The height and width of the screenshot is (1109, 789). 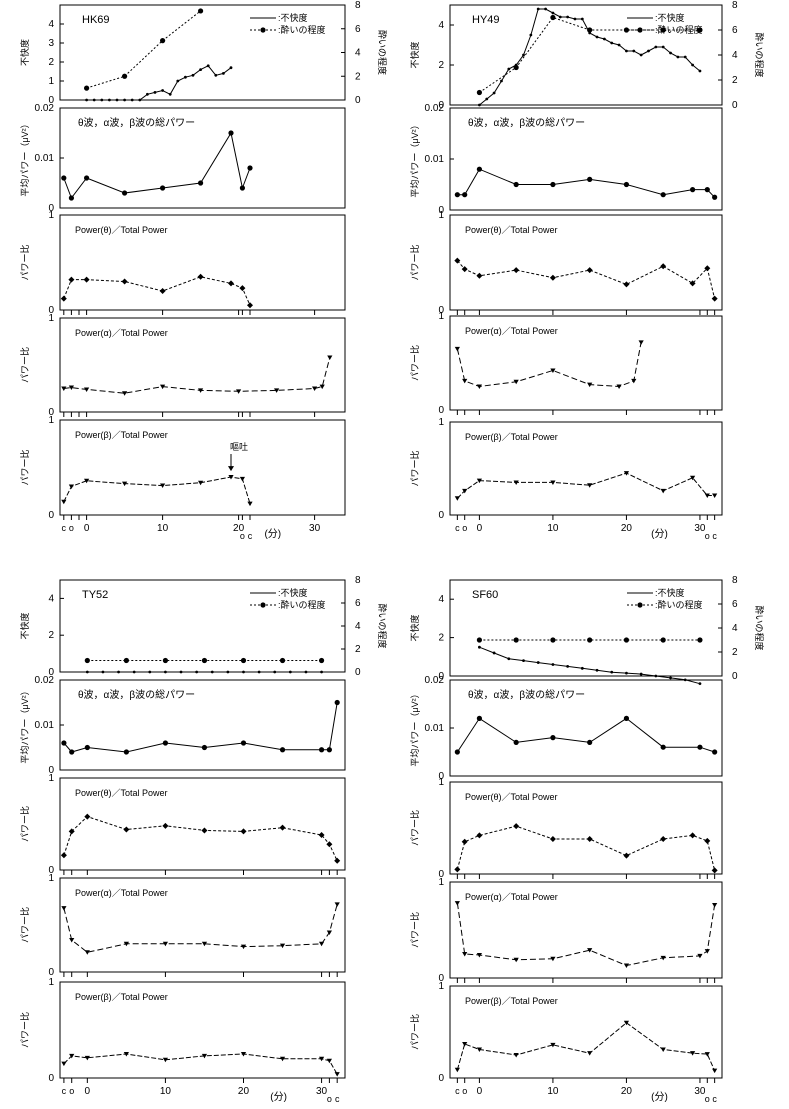 I want to click on theta-ytick-label: 0, so click(x=441, y=874).